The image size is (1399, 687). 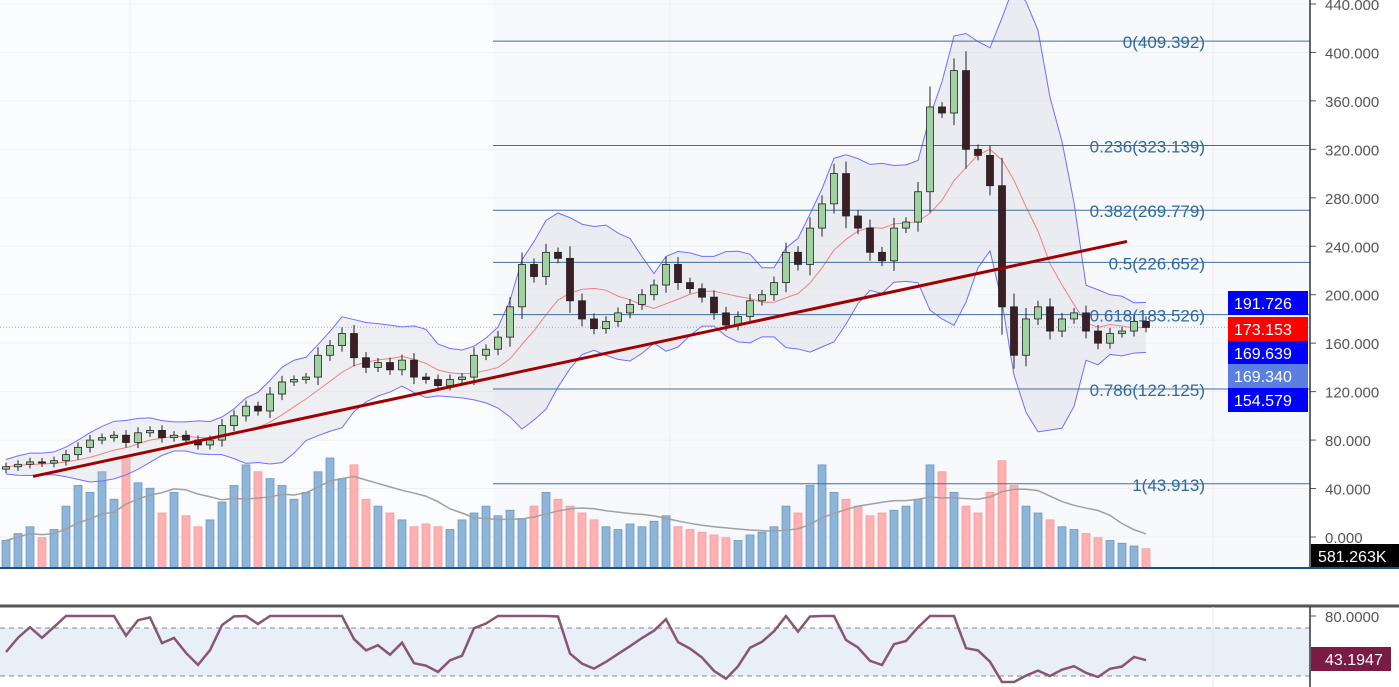 What do you see at coordinates (1147, 211) in the screenshot?
I see `fib-level-label: 0.382(269.779)` at bounding box center [1147, 211].